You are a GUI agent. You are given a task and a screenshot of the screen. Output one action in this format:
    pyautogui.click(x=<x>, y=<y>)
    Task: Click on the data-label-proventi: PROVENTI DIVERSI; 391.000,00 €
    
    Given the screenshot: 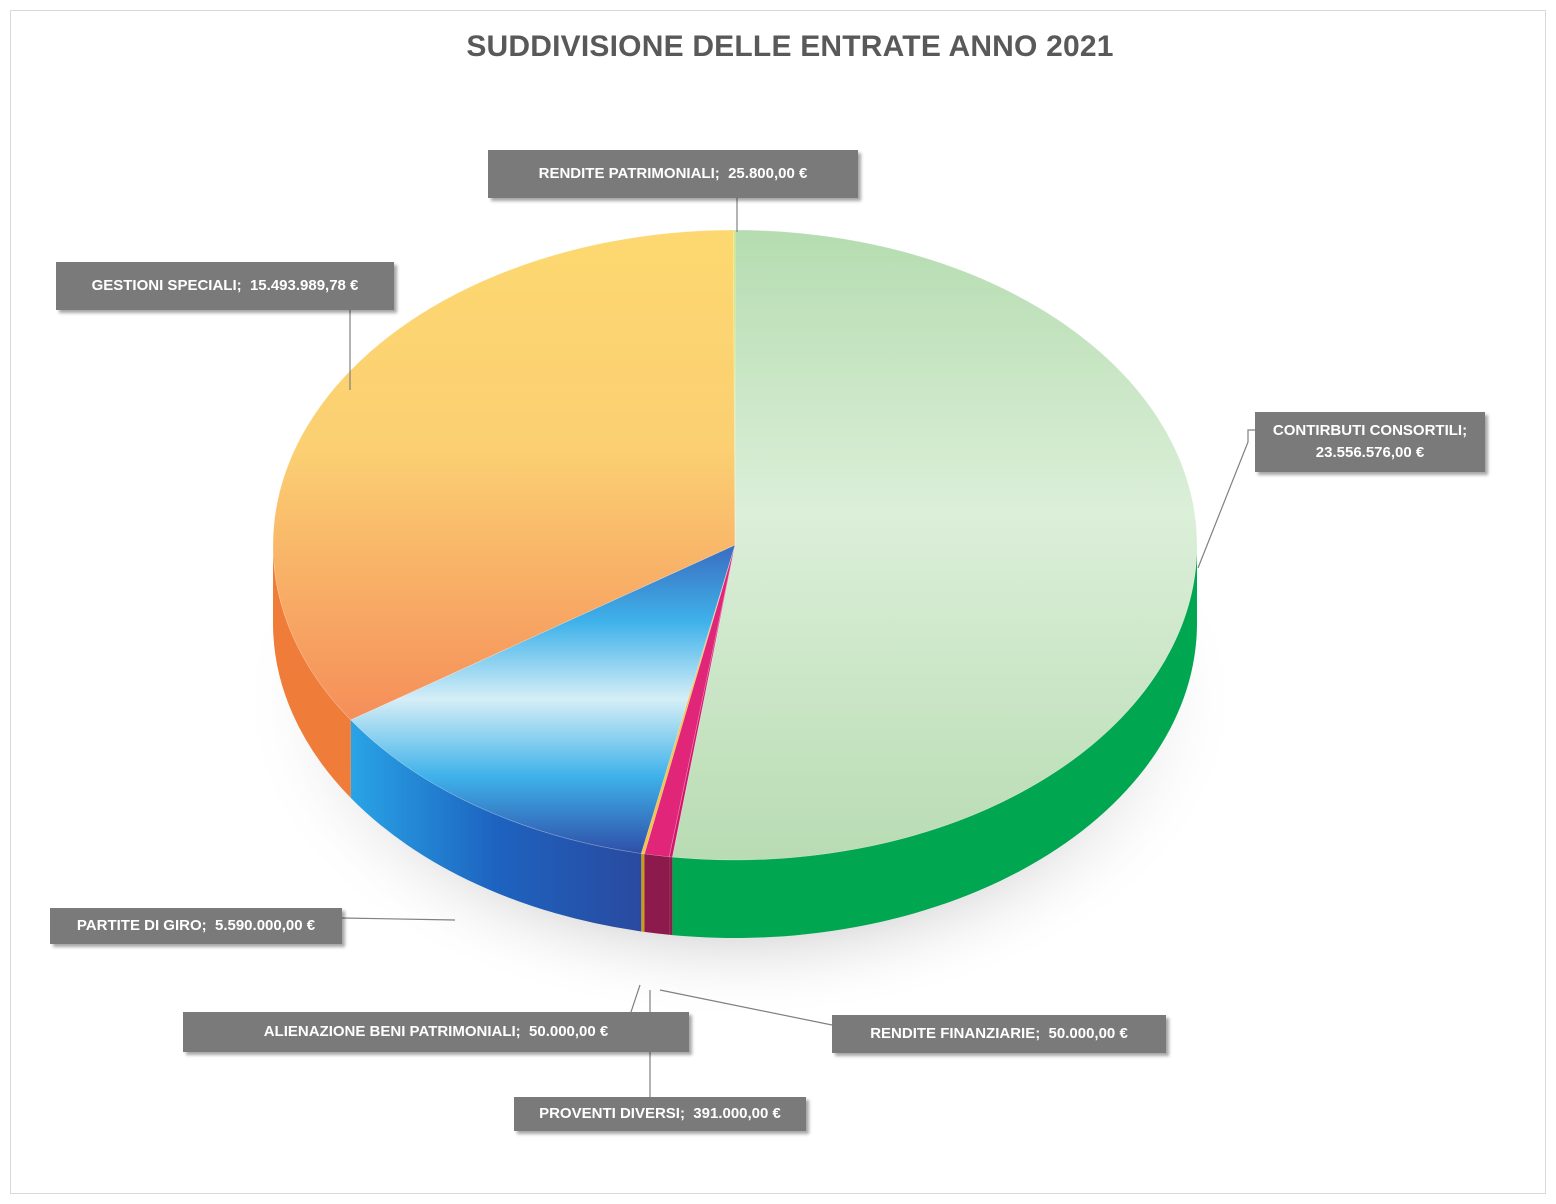 What is the action you would take?
    pyautogui.click(x=660, y=1114)
    